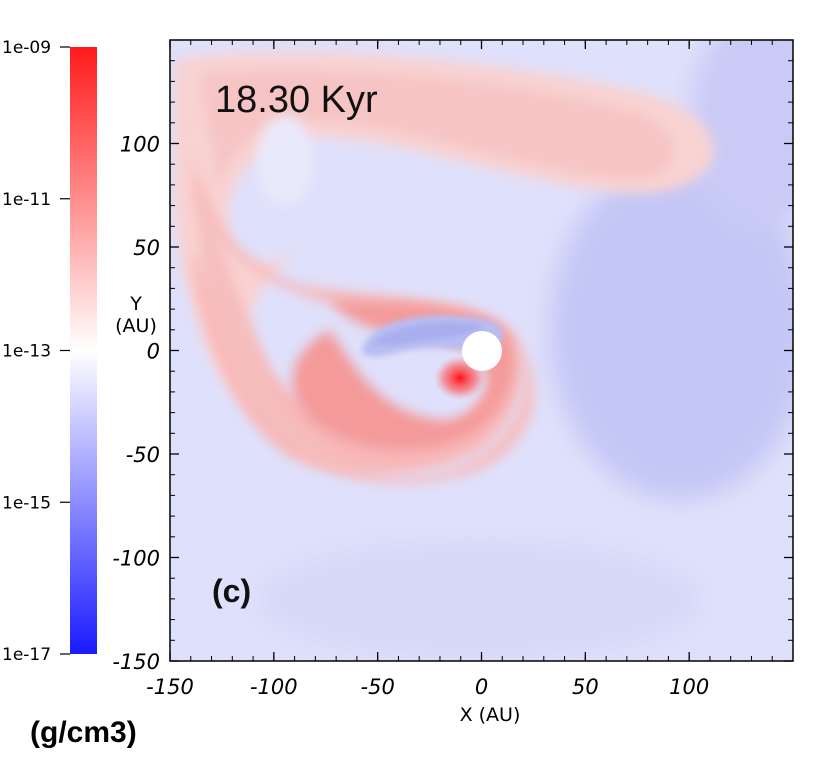 The image size is (830, 780). Describe the element at coordinates (146, 248) in the screenshot. I see `y-tick-label: 50` at that location.